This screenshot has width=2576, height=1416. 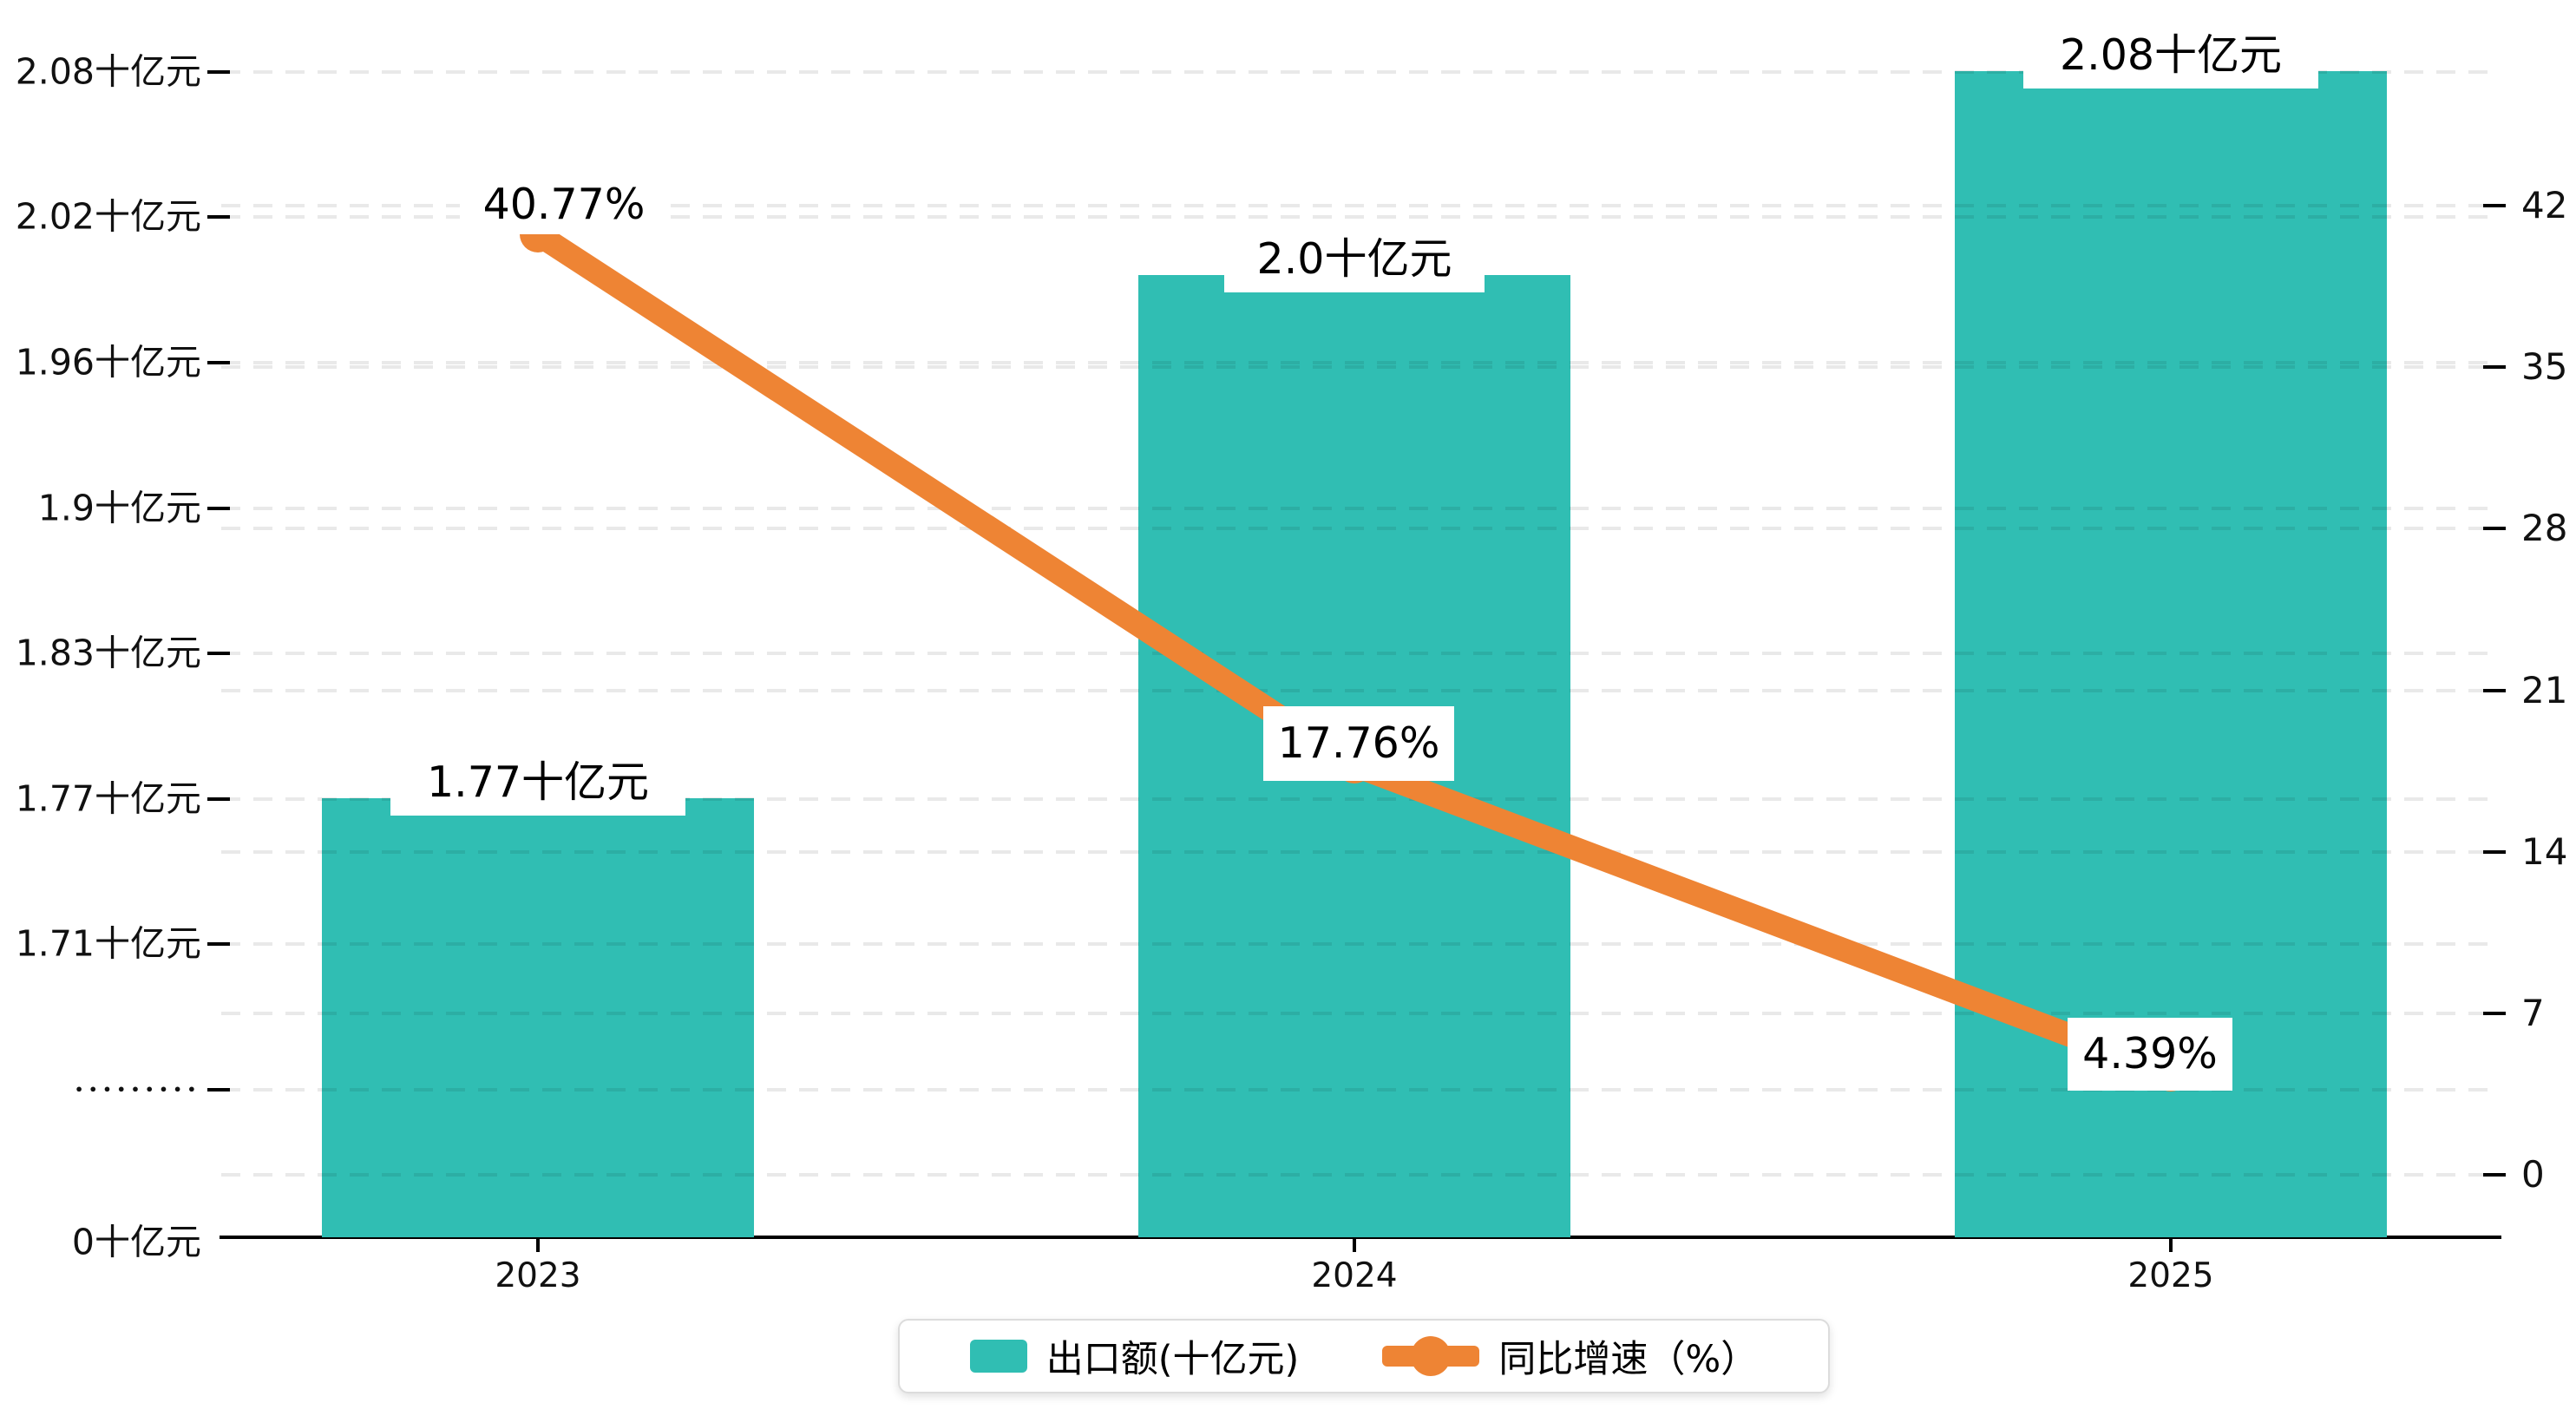 I want to click on legend-label-growth: 同比增速（%）, so click(x=1628, y=1359).